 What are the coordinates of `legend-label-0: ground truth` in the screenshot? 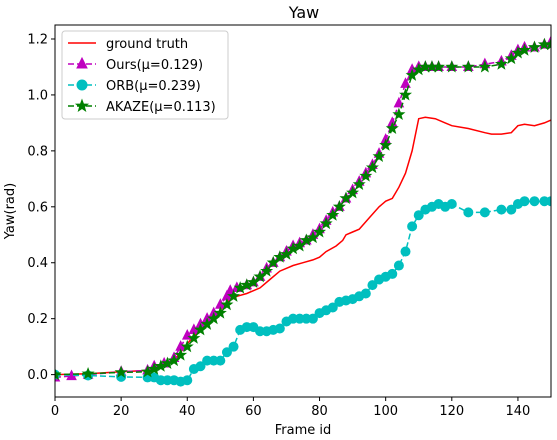 It's located at (147, 44).